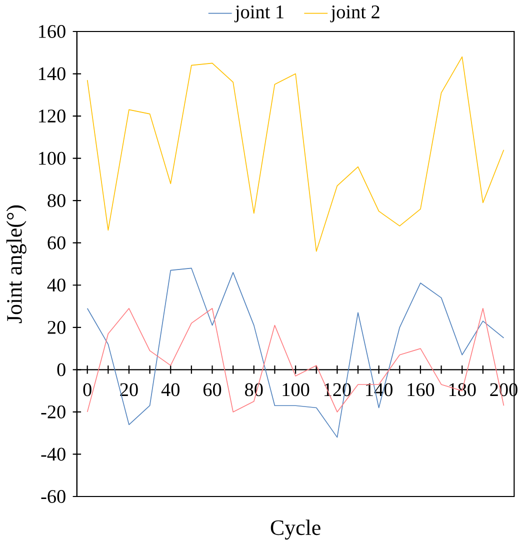 Image resolution: width=525 pixels, height=546 pixels. Describe the element at coordinates (53, 411) in the screenshot. I see `y-tick-label: -20` at that location.